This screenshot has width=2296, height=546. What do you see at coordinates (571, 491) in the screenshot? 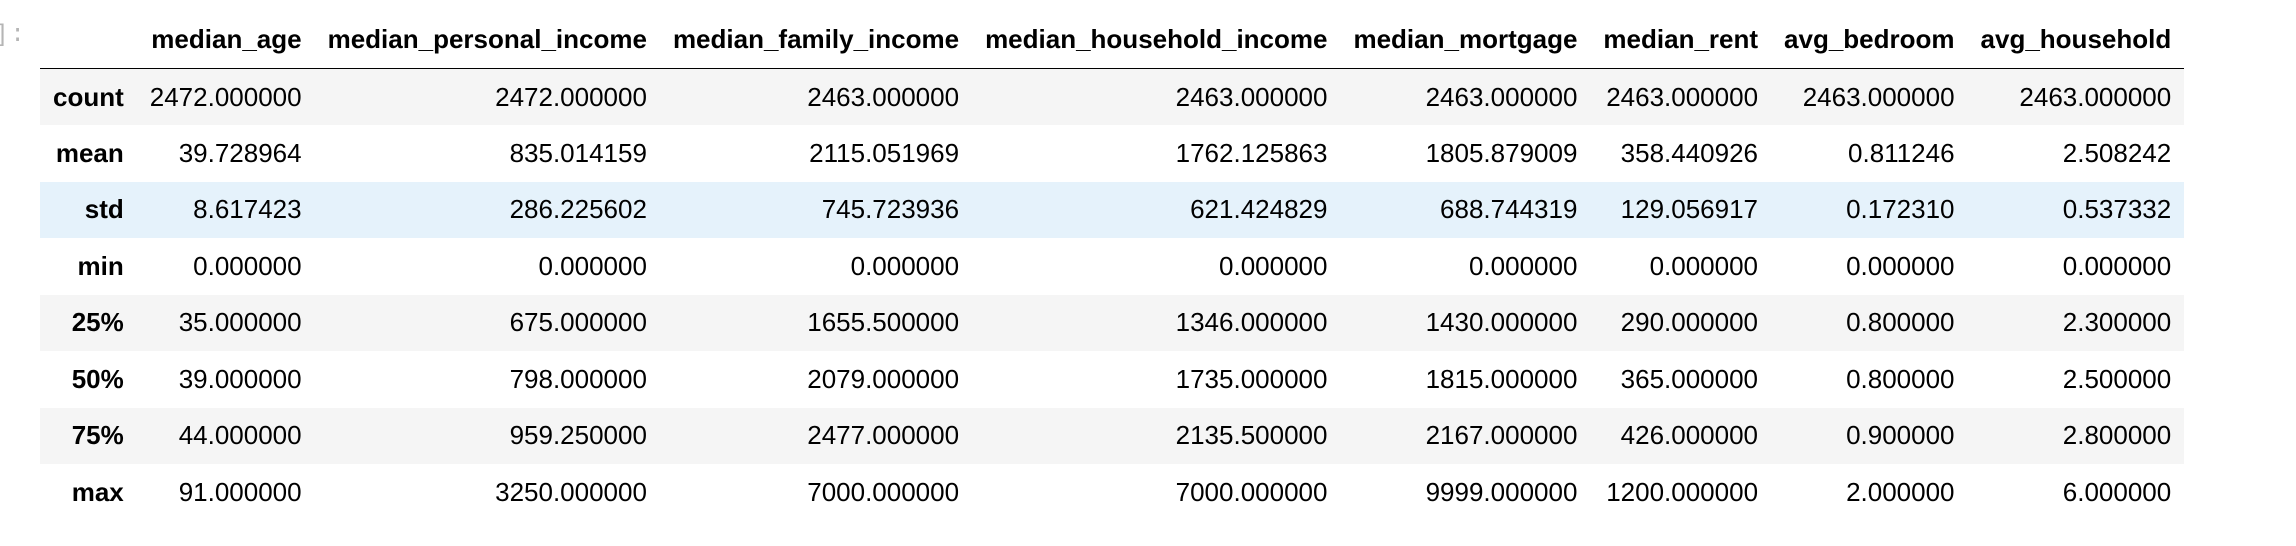
I see `table-cell: 3250.000000` at bounding box center [571, 491].